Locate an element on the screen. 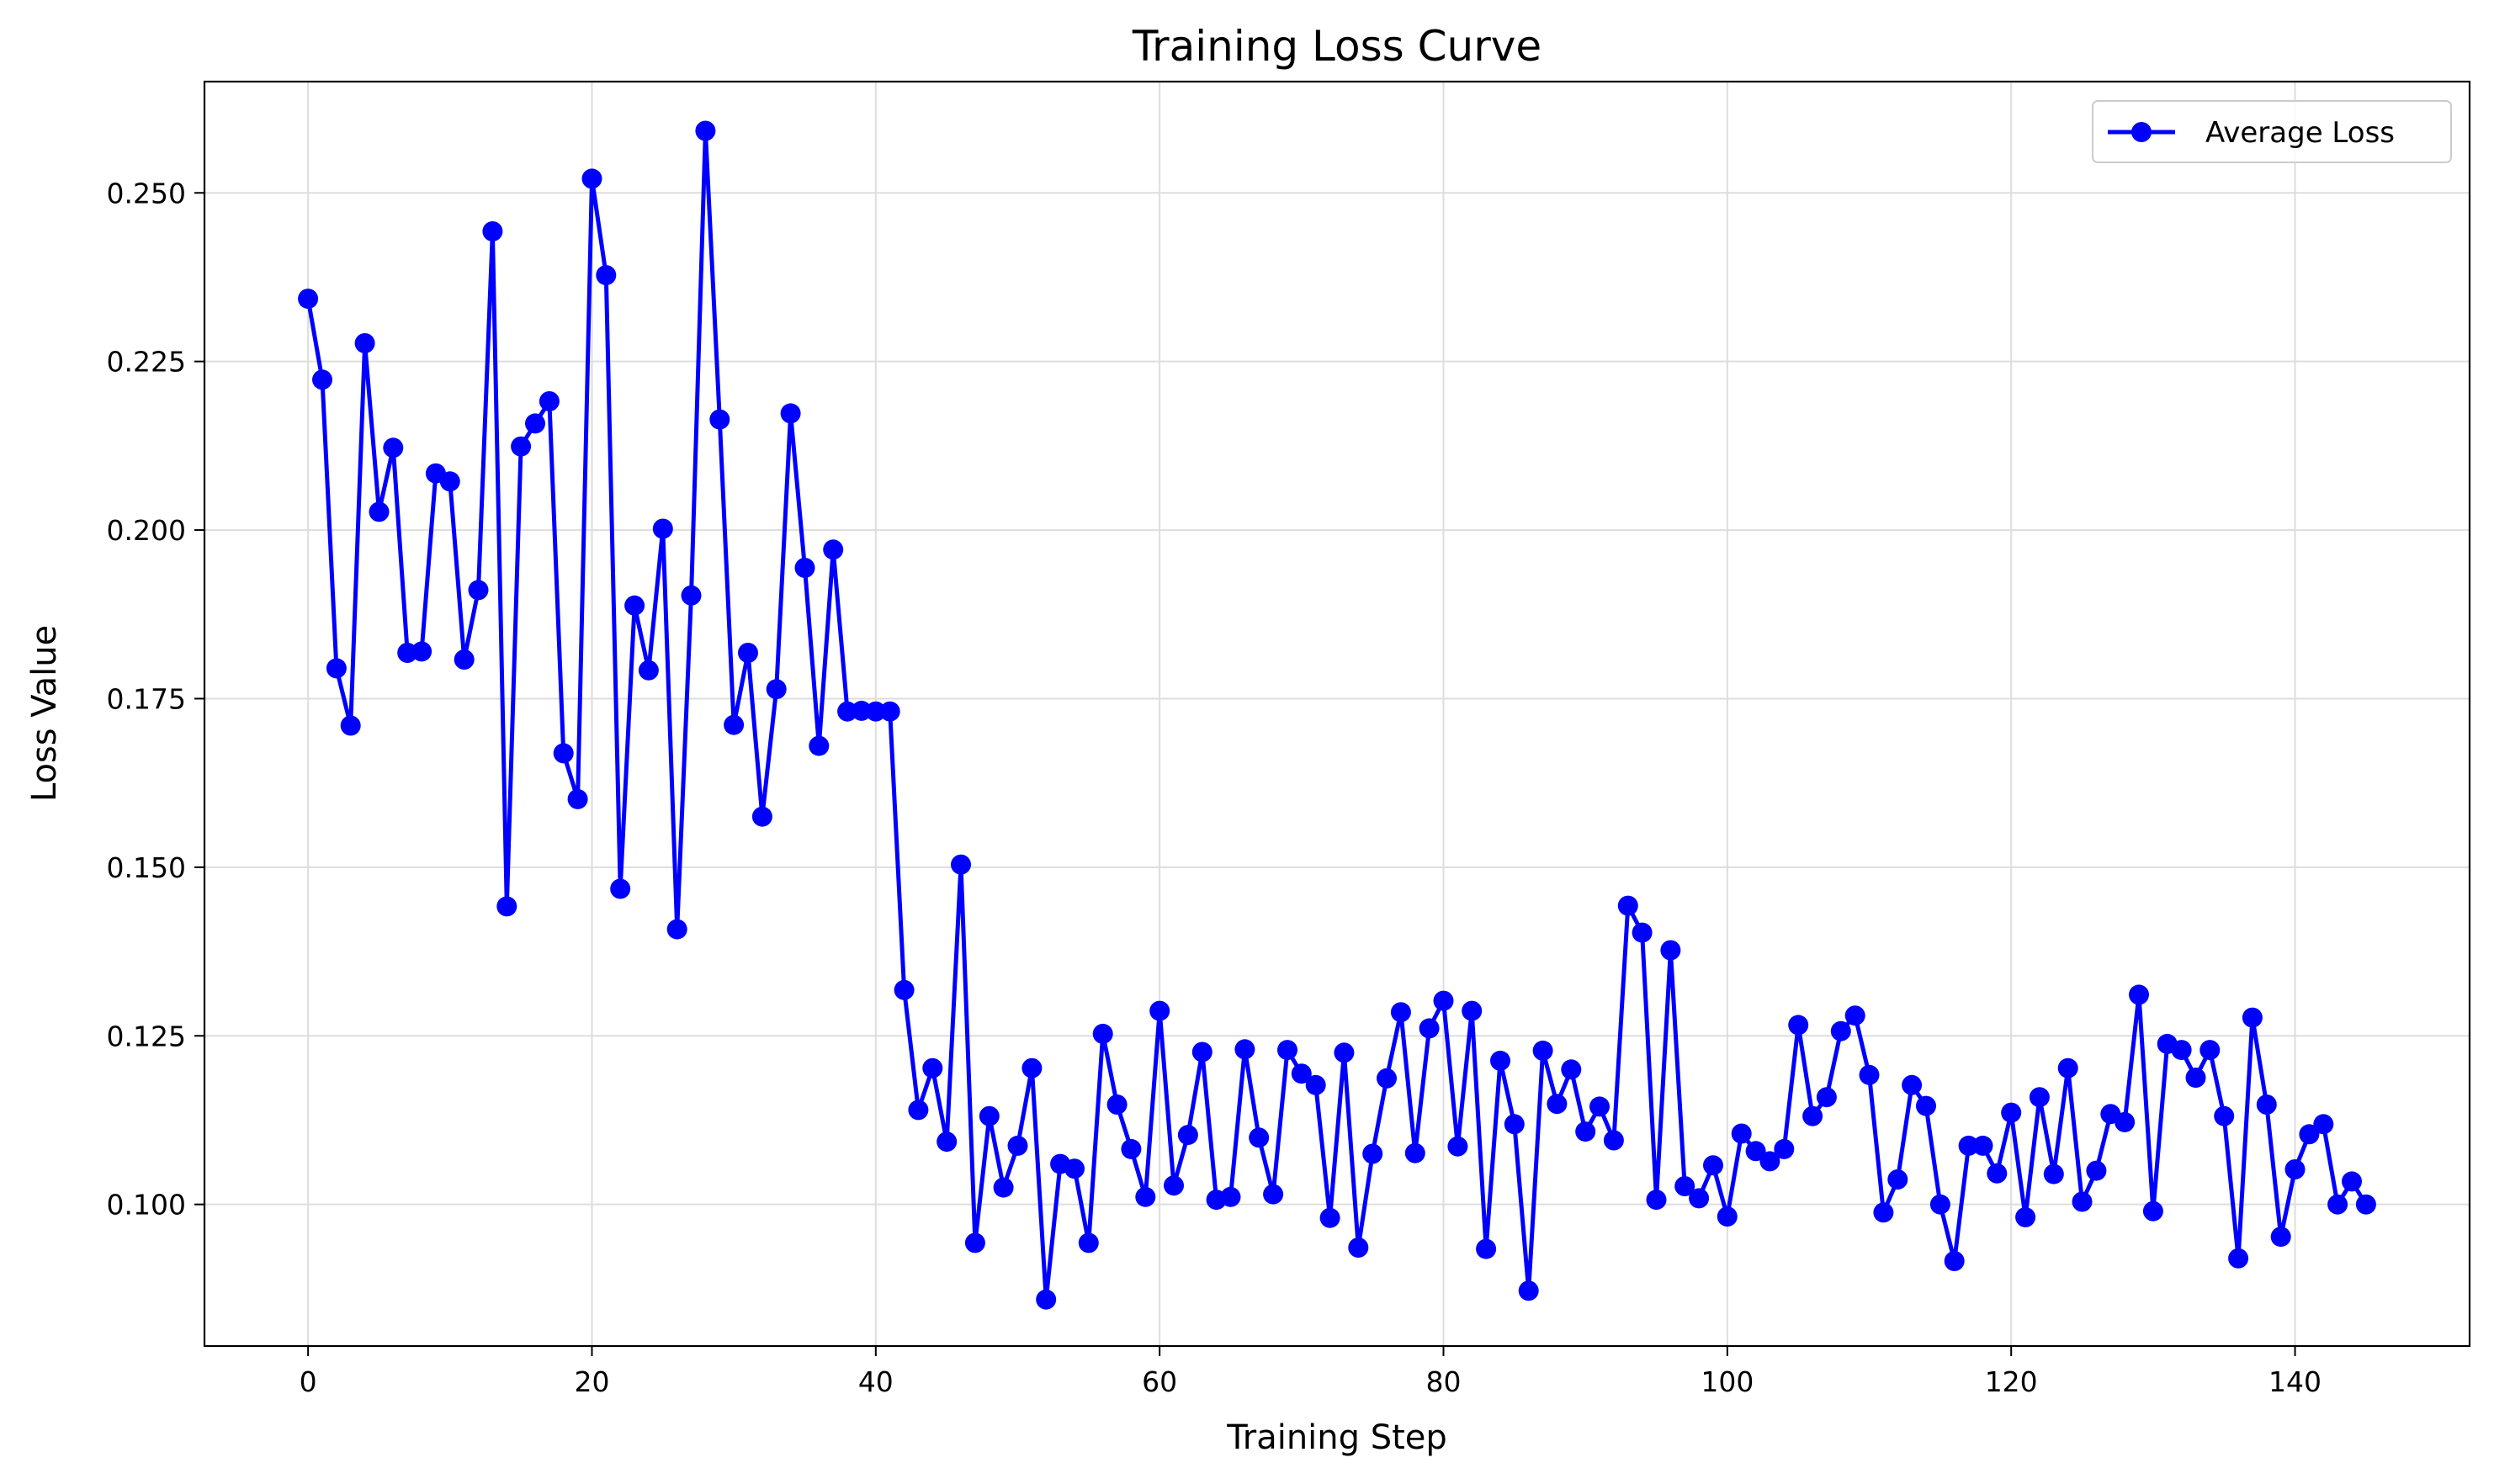  y-tick-label: 0.125 is located at coordinates (146, 1036).